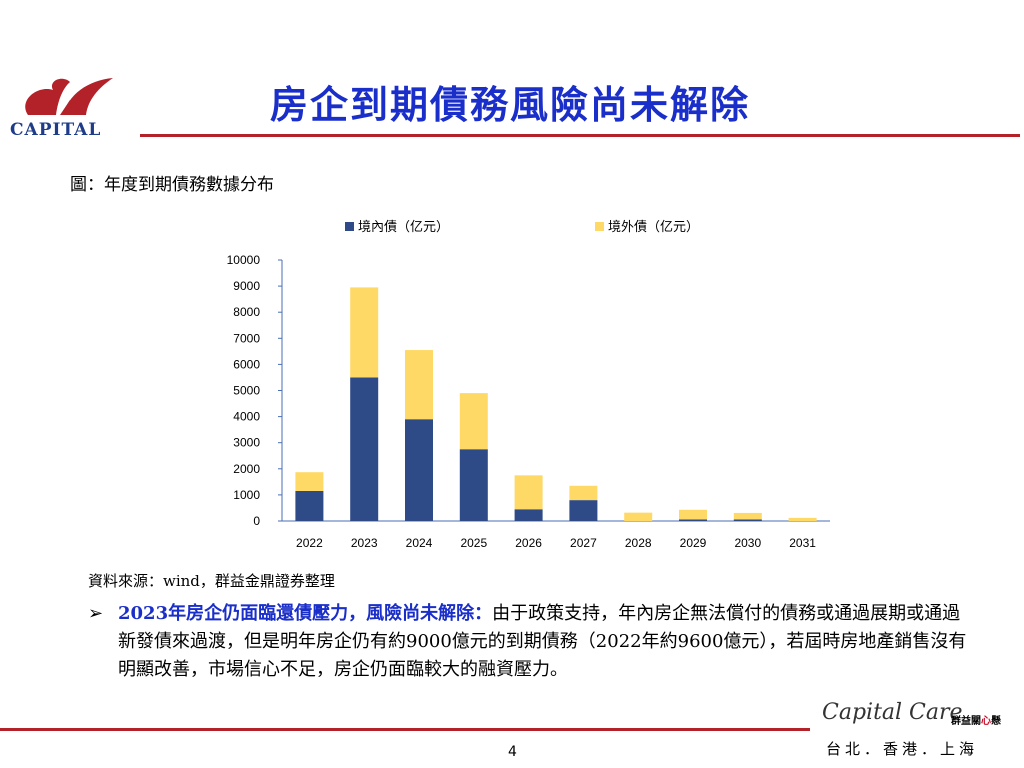 Image resolution: width=1024 pixels, height=768 pixels. Describe the element at coordinates (583, 493) in the screenshot. I see `bar-offshore-2027` at that location.